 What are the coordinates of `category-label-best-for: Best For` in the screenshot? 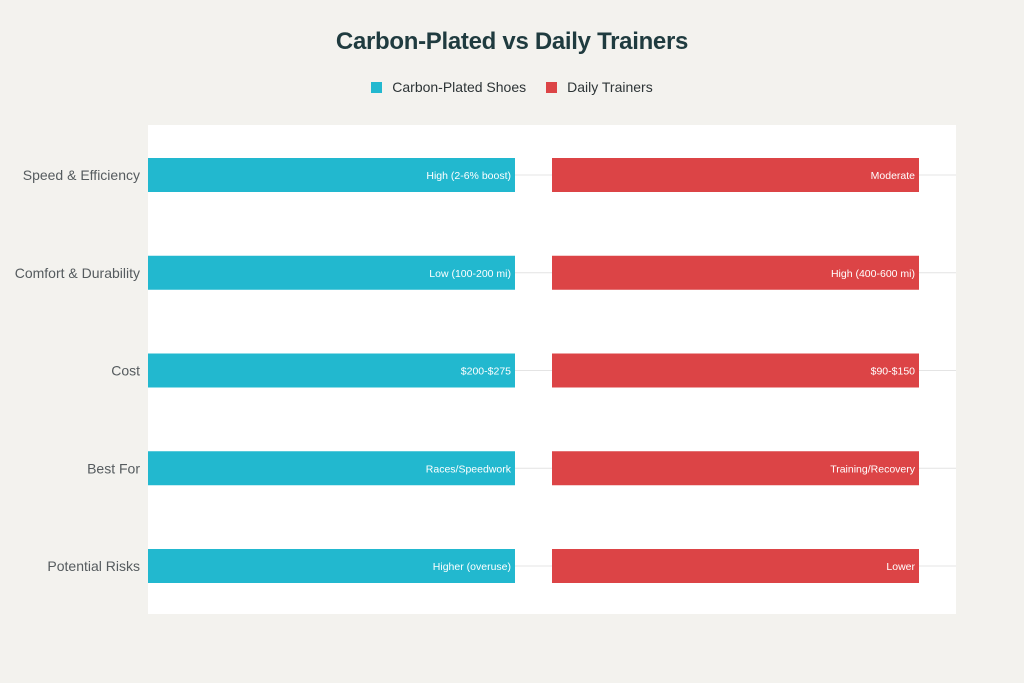 It's located at (113, 468).